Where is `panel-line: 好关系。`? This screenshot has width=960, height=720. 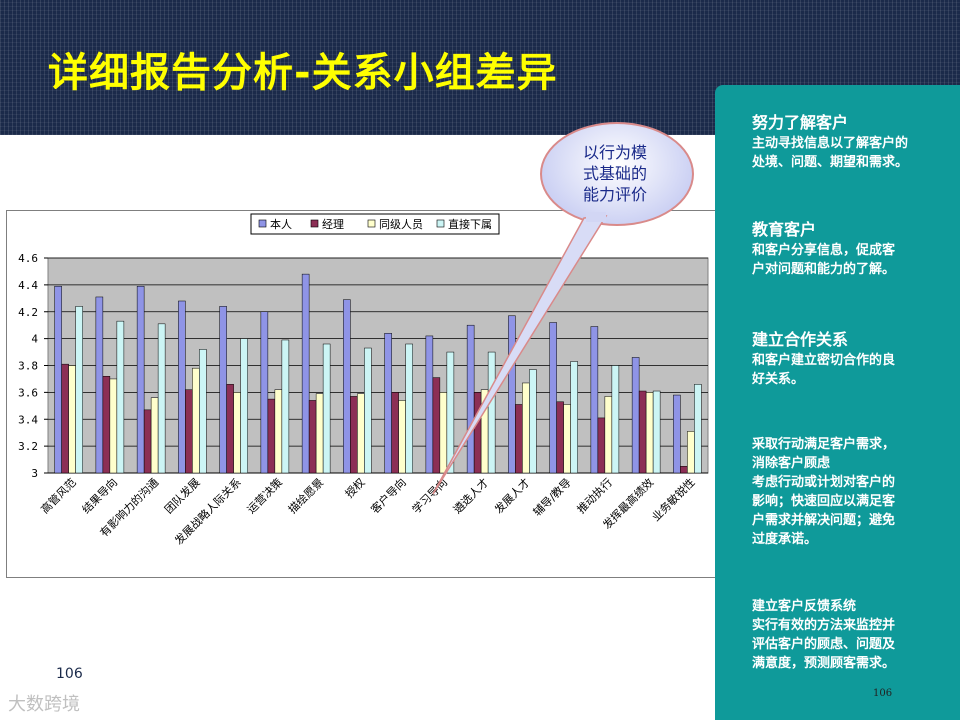
panel-line: 好关系。 is located at coordinates (778, 379).